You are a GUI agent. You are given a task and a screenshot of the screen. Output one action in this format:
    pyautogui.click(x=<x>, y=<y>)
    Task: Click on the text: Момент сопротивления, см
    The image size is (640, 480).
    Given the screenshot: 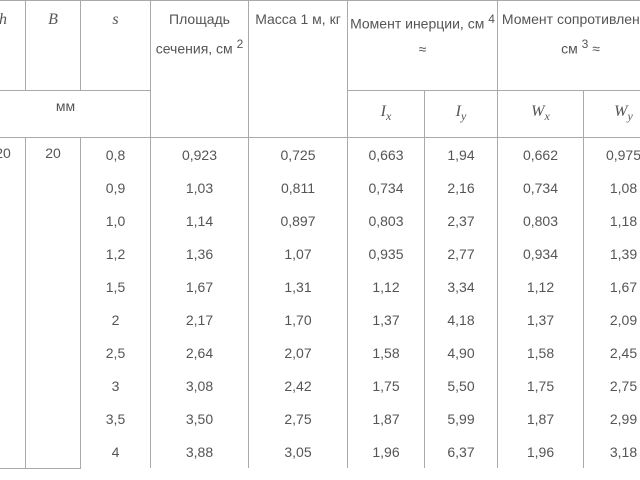 What is the action you would take?
    pyautogui.click(x=570, y=34)
    